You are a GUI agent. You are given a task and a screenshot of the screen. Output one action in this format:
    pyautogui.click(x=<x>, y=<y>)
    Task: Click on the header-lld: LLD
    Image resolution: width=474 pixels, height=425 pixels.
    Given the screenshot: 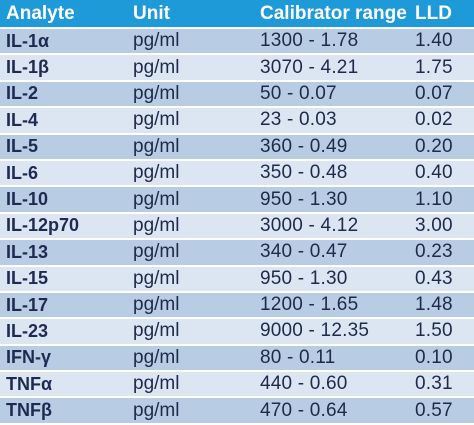 What is the action you would take?
    pyautogui.click(x=441, y=14)
    